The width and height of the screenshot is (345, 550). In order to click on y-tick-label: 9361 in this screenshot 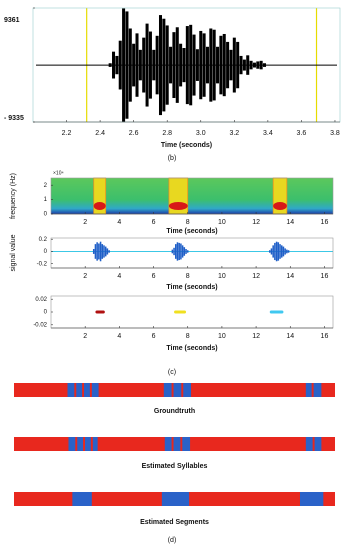, I will do `click(12, 20)`.